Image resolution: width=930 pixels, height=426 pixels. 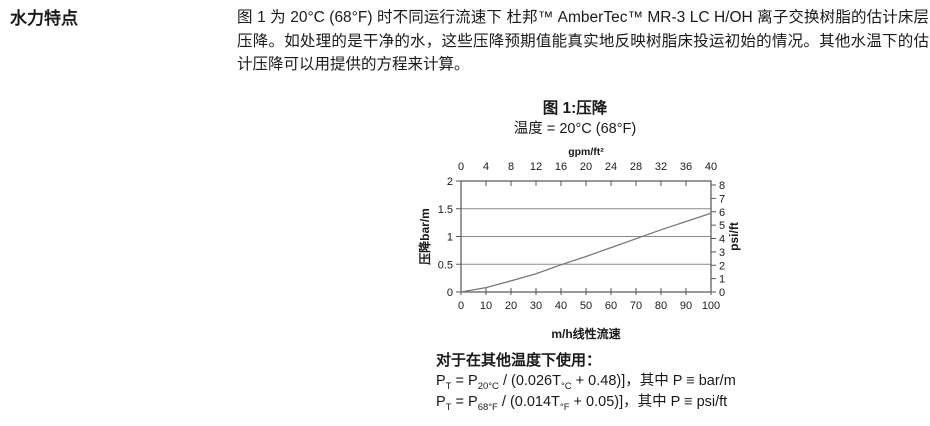 I want to click on svg-text: 24, so click(x=611, y=167).